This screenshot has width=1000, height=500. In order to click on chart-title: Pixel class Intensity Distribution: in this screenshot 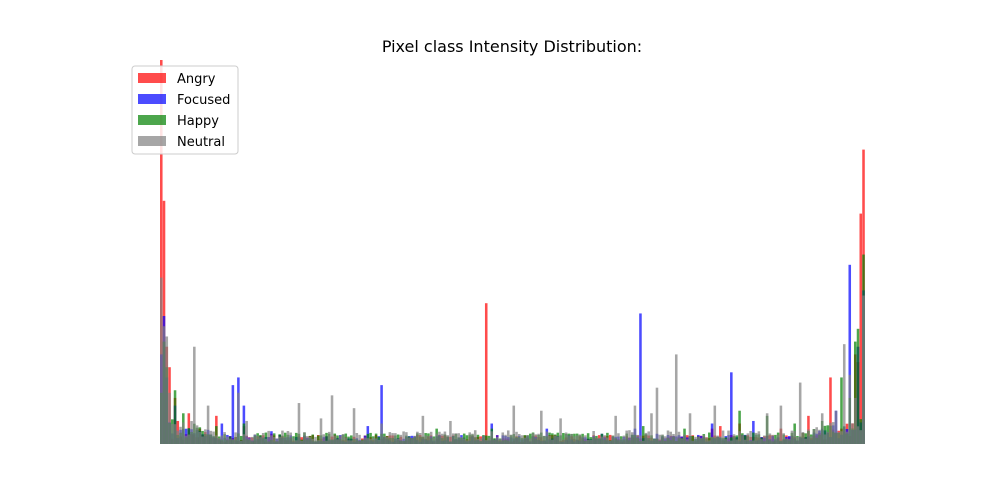, I will do `click(512, 46)`.